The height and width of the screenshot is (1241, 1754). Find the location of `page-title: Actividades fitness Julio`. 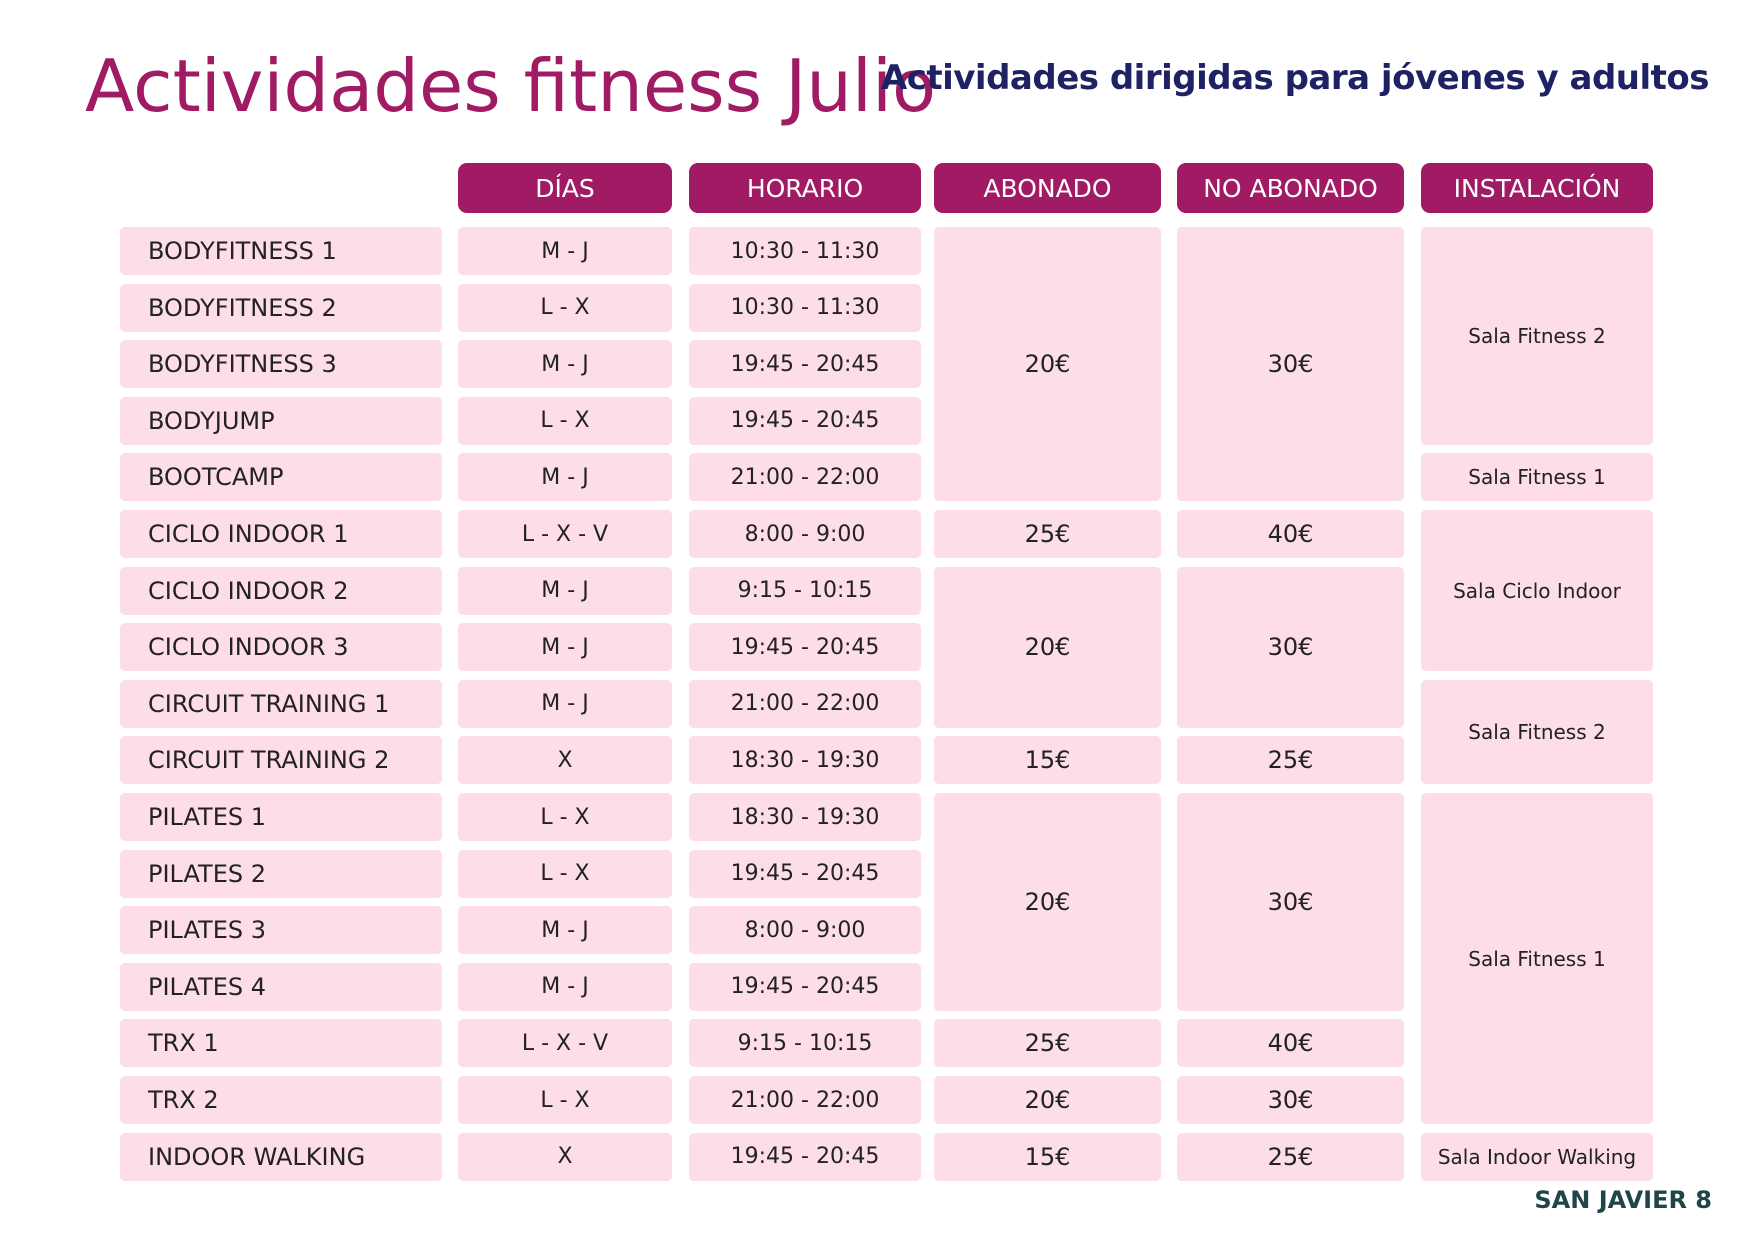

page-title: Actividades fitness Julio is located at coordinates (510, 86).